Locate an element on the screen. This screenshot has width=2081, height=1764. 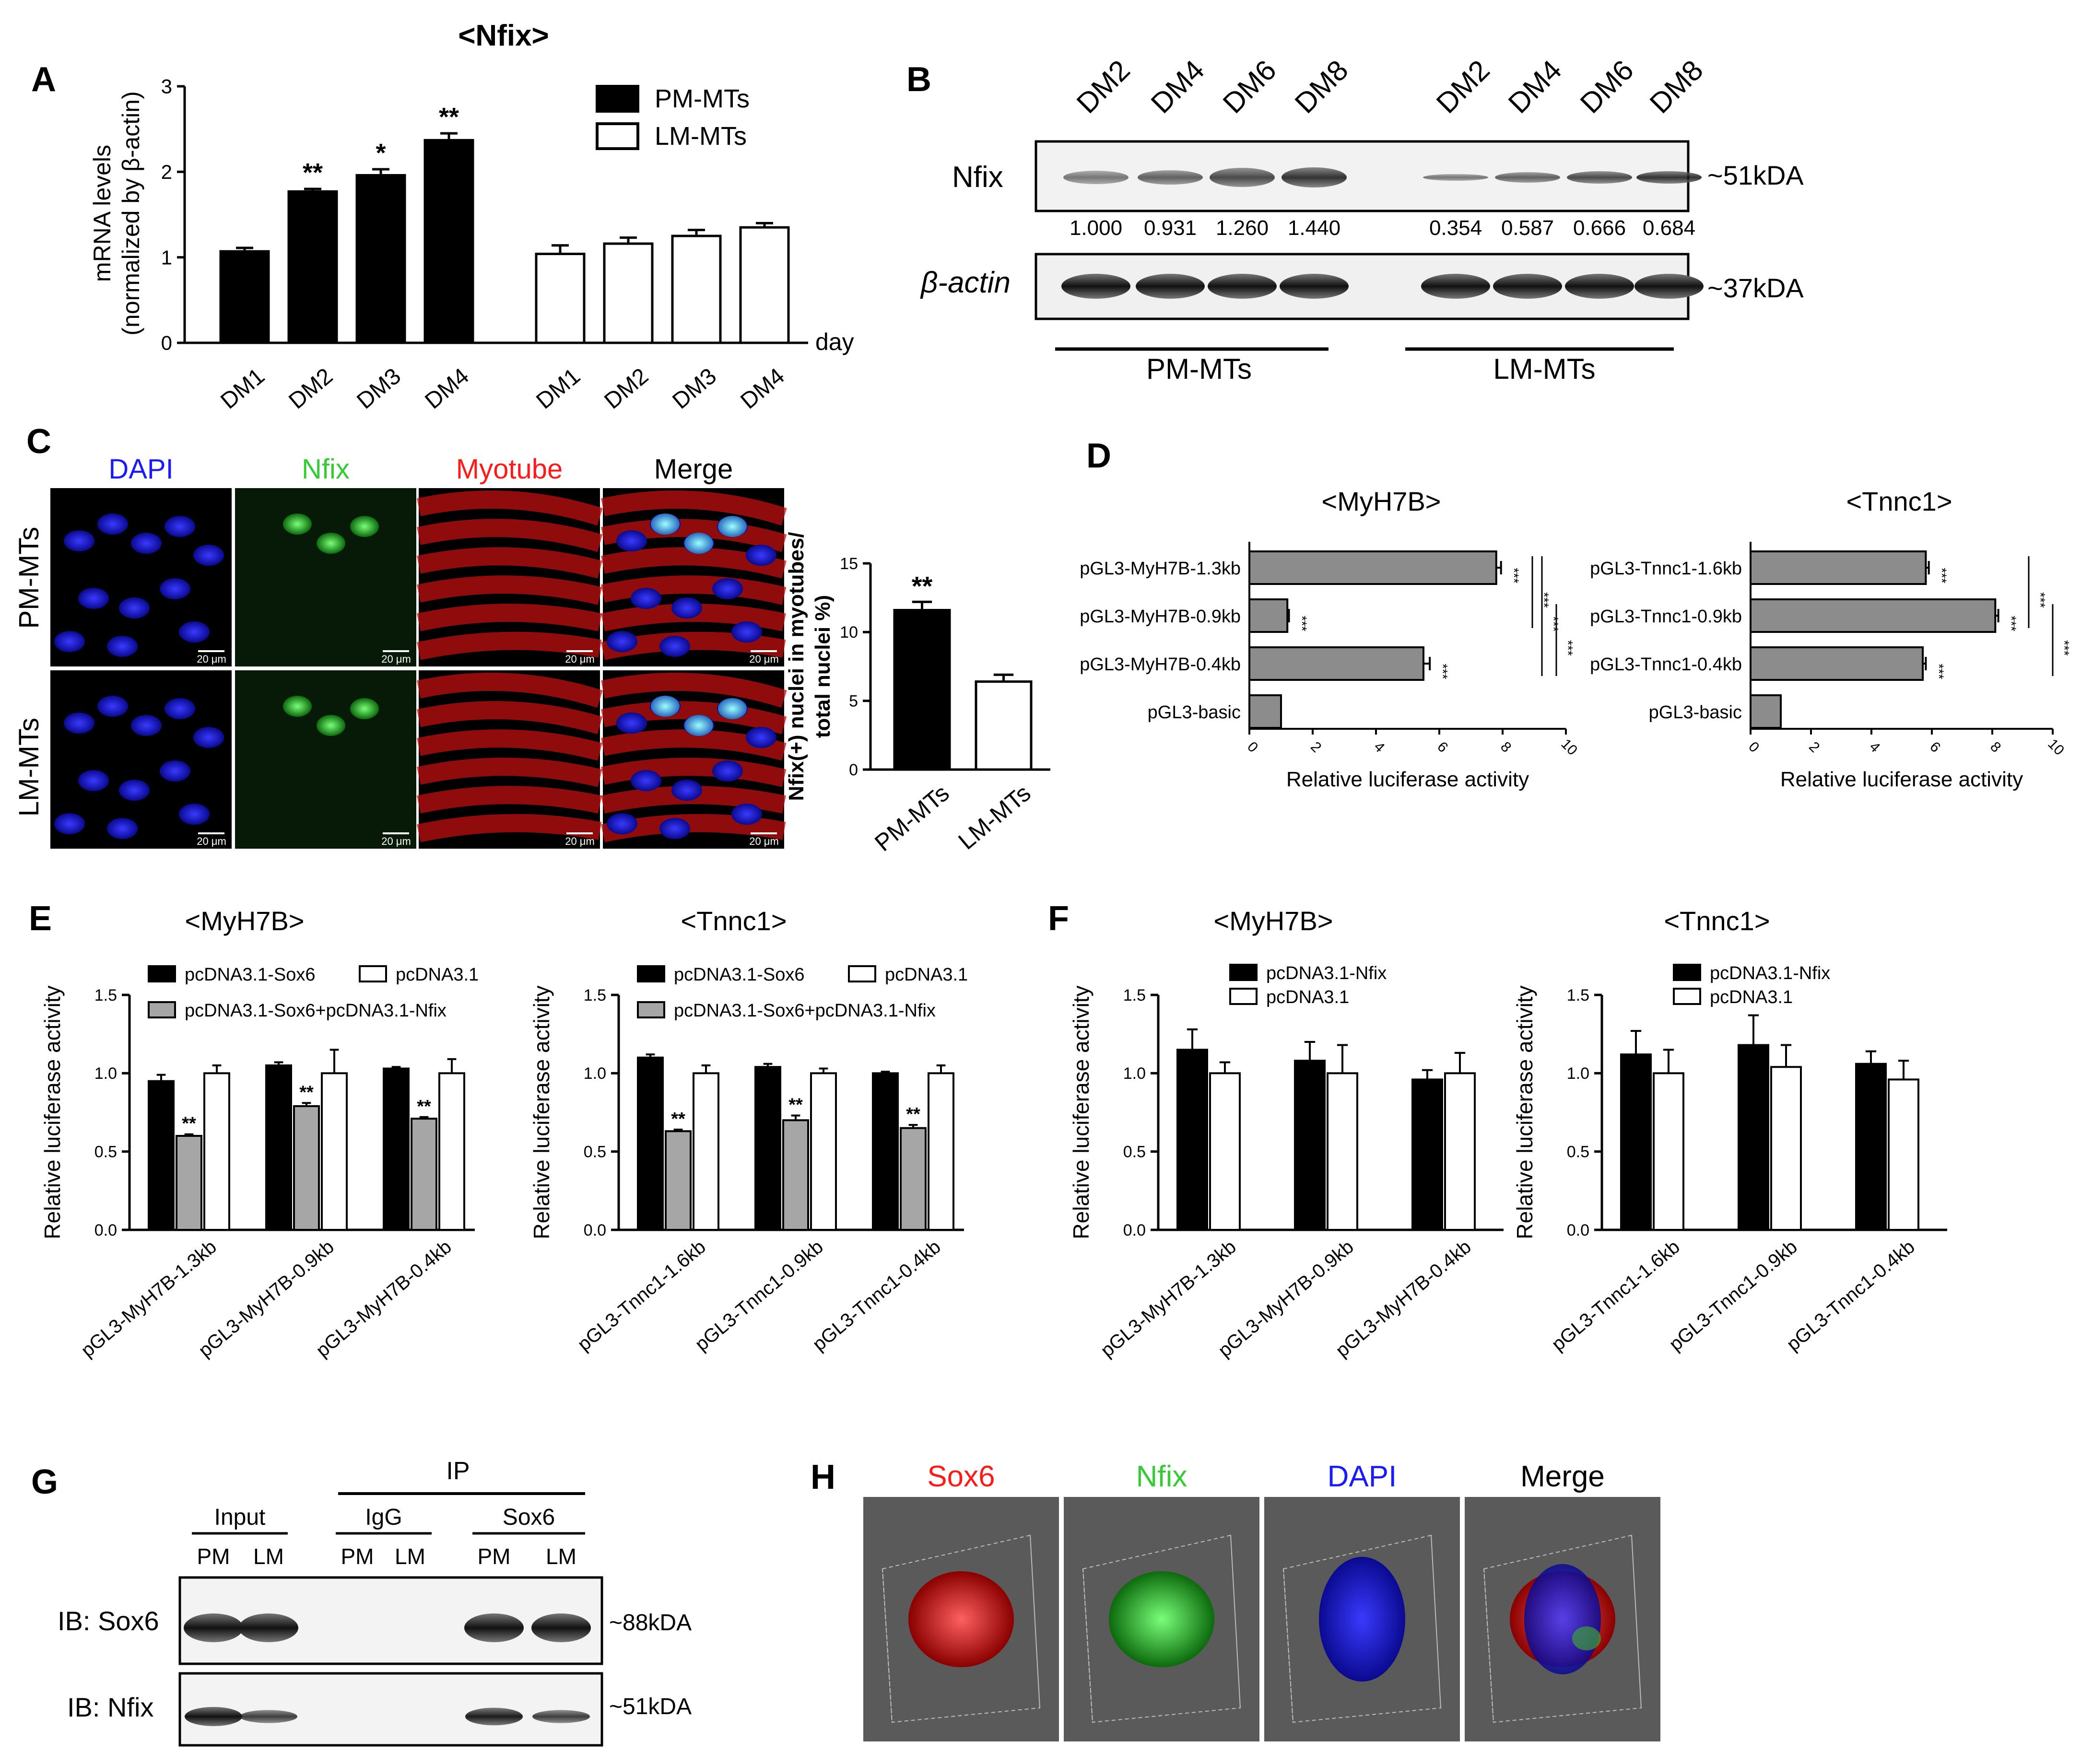
y-tick-label: 1 is located at coordinates (166, 257).